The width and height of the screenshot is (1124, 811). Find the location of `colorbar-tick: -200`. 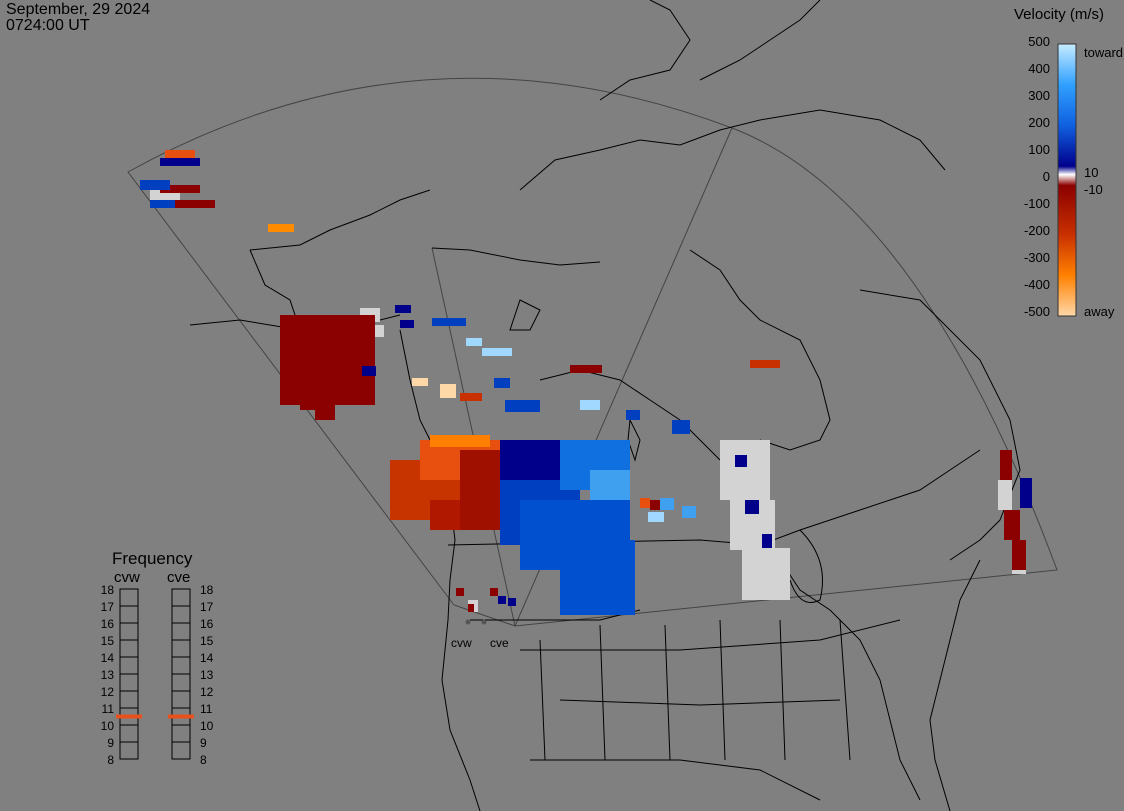

colorbar-tick: -200 is located at coordinates (1036, 230).